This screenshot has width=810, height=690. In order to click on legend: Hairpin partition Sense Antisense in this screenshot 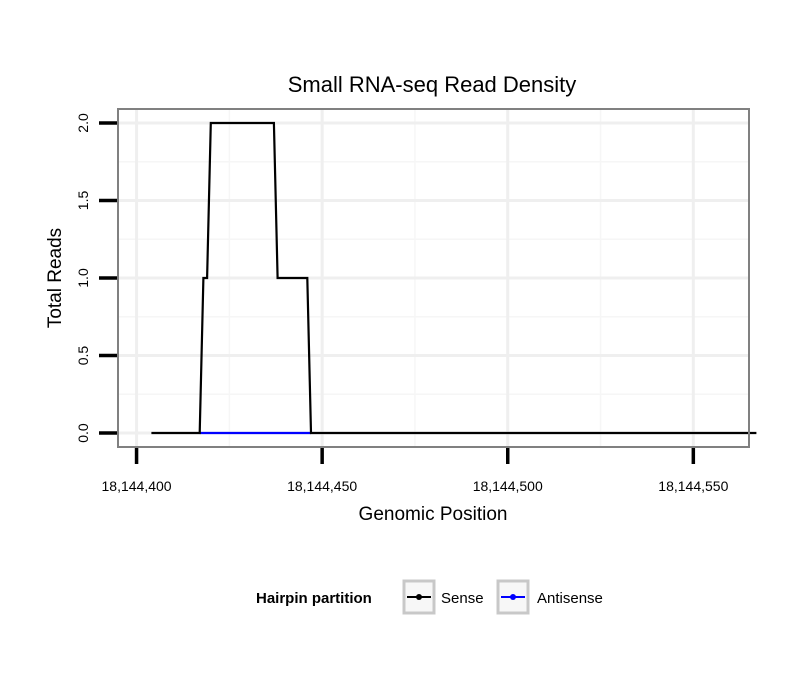, I will do `click(429, 597)`.